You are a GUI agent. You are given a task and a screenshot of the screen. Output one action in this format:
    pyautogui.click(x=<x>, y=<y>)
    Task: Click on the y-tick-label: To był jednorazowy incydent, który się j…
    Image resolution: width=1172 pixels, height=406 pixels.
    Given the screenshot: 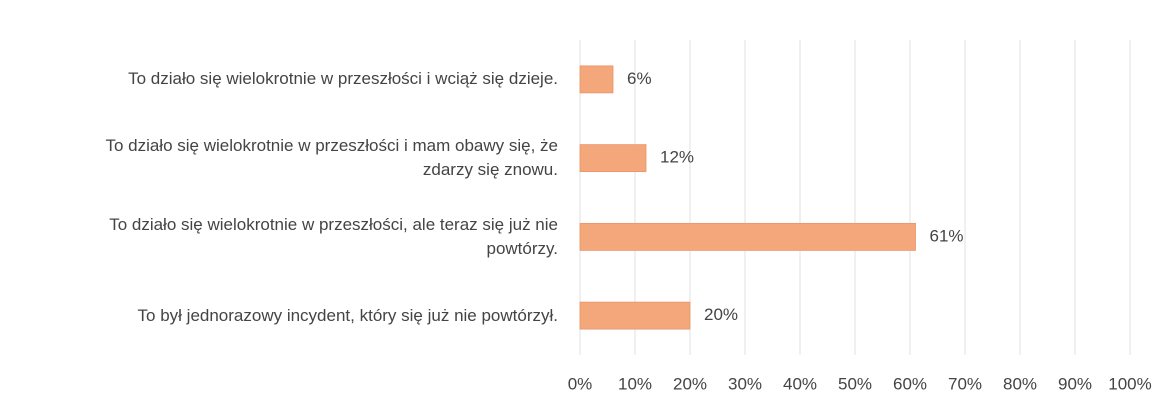 What is the action you would take?
    pyautogui.click(x=347, y=315)
    